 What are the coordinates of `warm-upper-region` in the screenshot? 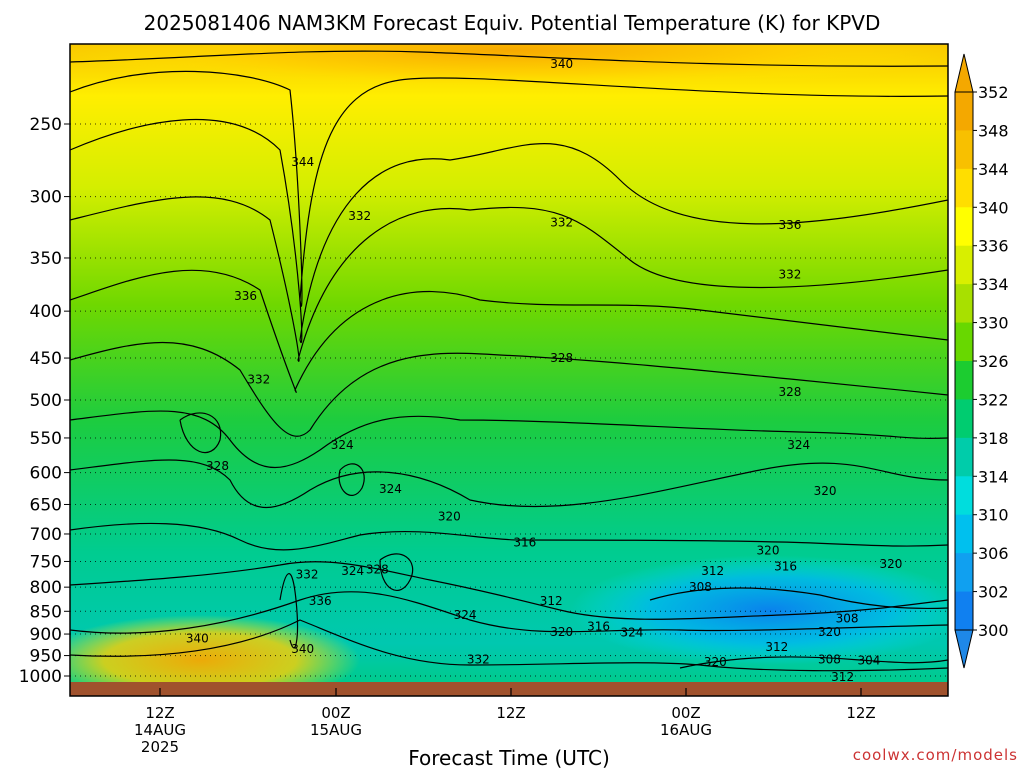 It's located at (509, 67).